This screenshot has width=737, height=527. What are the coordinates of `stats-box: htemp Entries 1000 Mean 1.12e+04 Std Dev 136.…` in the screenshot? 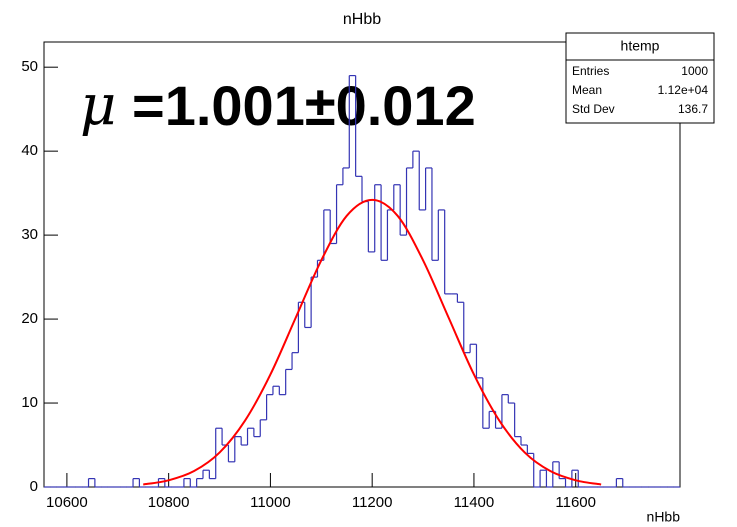 It's located at (640, 78).